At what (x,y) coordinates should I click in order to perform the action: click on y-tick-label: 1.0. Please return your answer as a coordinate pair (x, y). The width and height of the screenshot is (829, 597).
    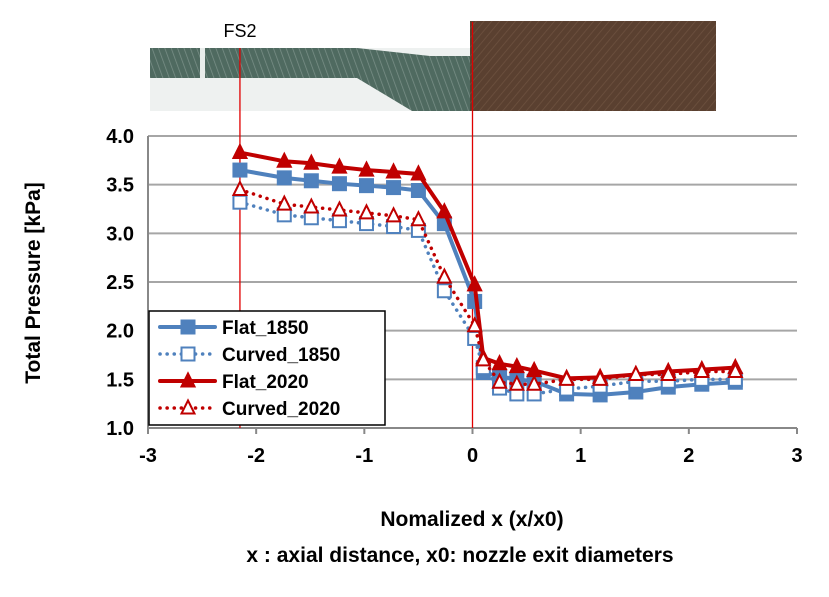
    Looking at the image, I should click on (120, 429).